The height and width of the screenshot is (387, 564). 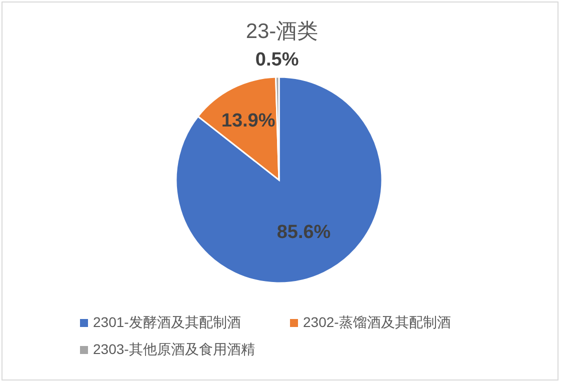 What do you see at coordinates (174, 349) in the screenshot?
I see `legend-label: 2303-其他原酒及食用酒精` at bounding box center [174, 349].